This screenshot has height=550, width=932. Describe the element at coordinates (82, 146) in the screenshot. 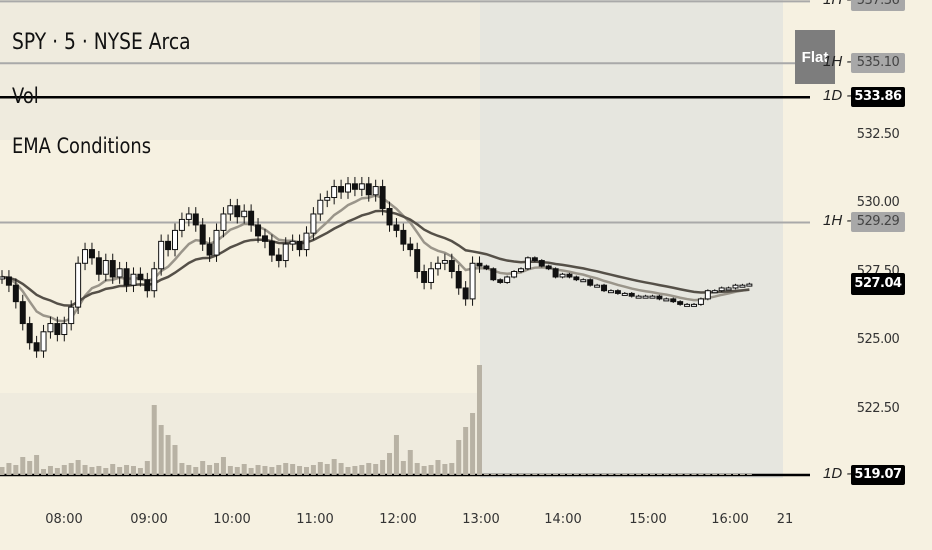

I see `ema-legend: EMA Conditions` at that location.